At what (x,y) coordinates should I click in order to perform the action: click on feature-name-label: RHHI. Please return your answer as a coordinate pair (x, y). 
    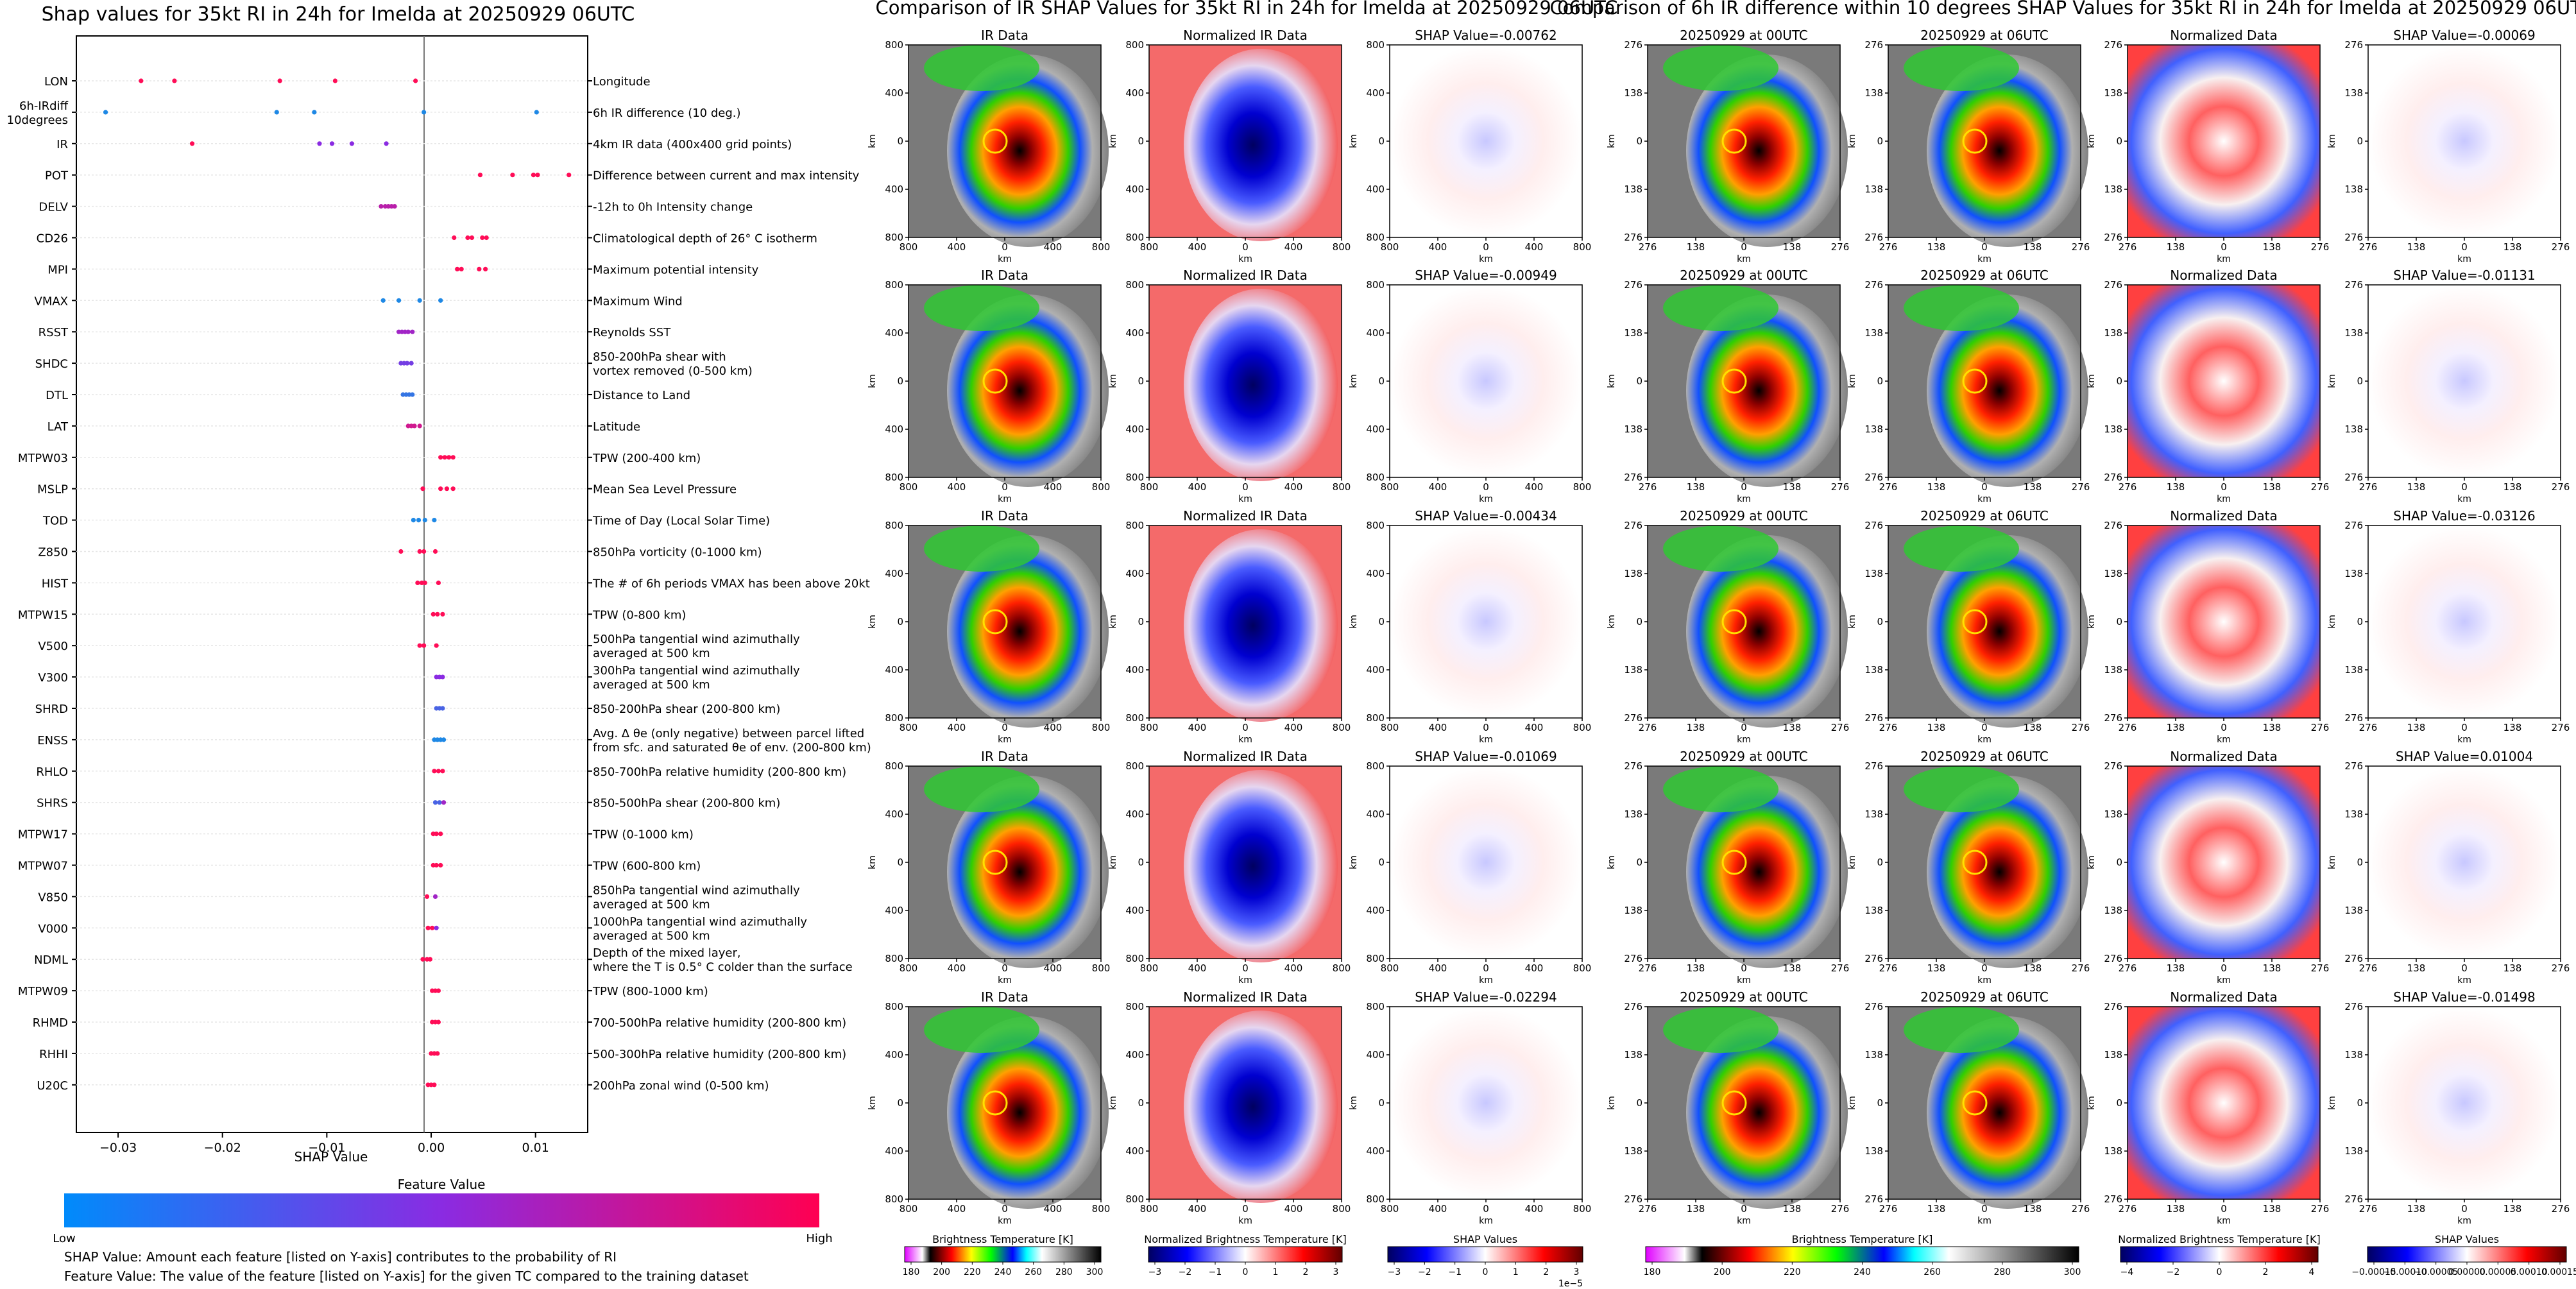
    Looking at the image, I should click on (53, 1054).